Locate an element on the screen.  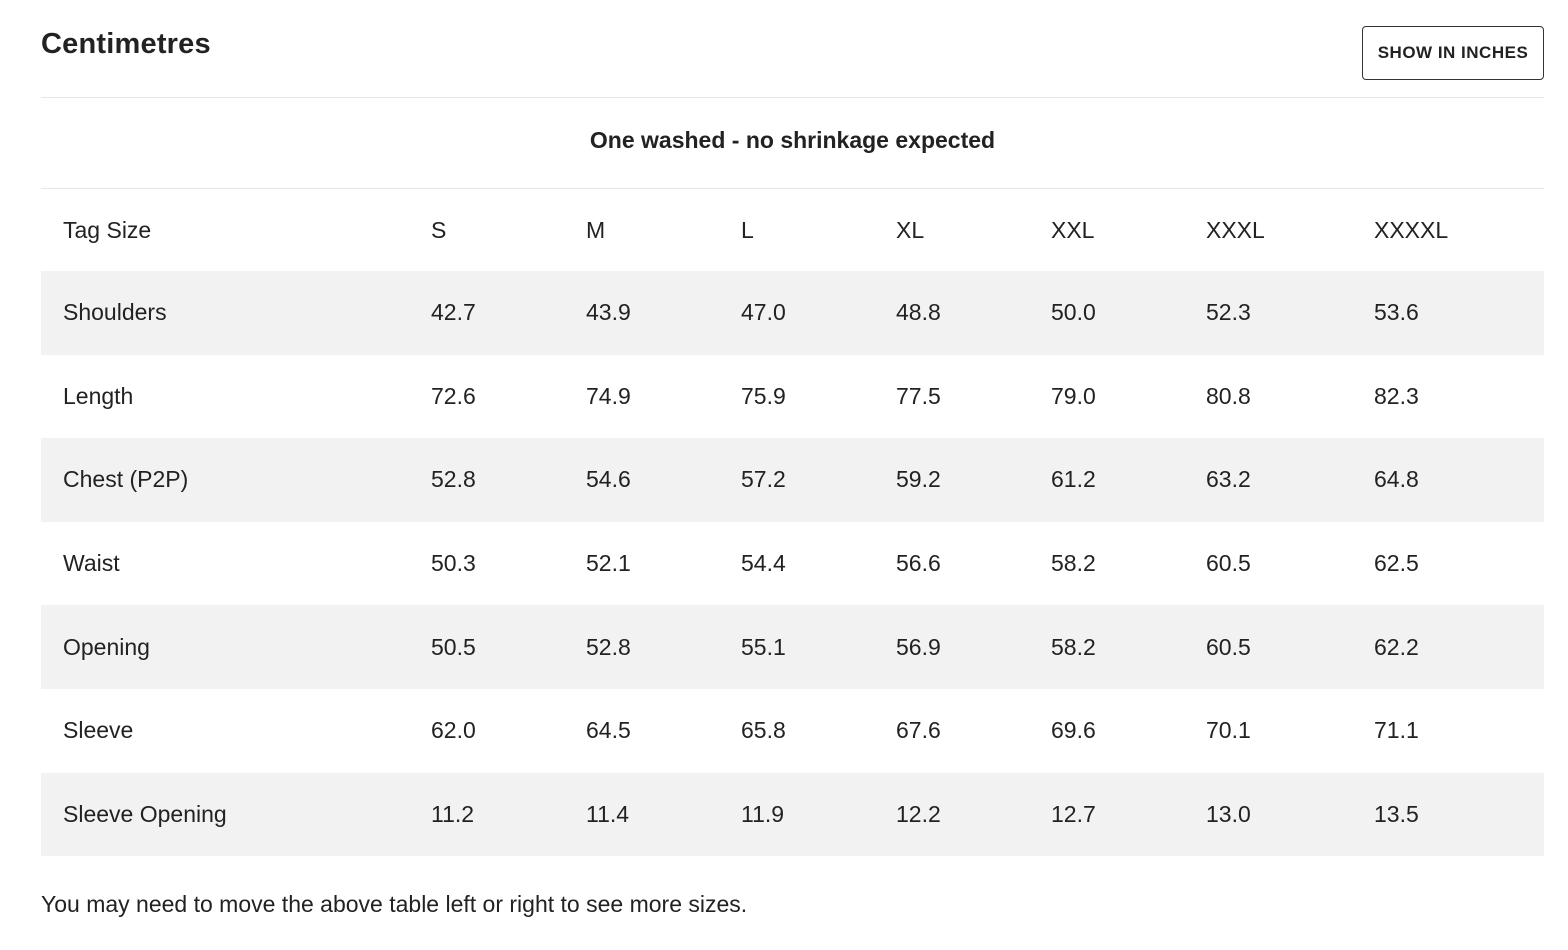
measurement-cell: 13.0 is located at coordinates (1228, 813).